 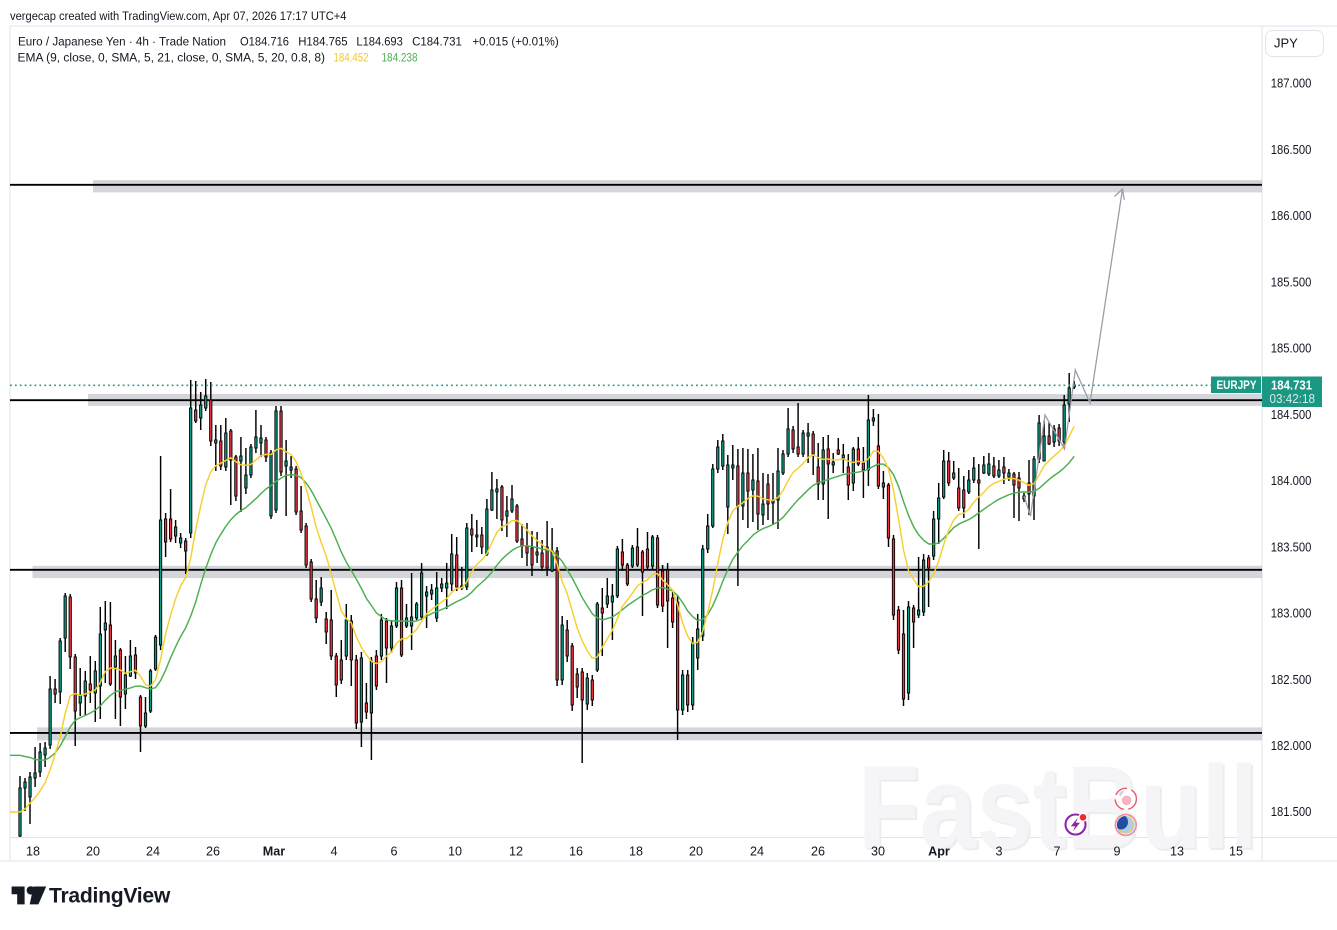 I want to click on svg-text: 3, so click(x=998, y=851).